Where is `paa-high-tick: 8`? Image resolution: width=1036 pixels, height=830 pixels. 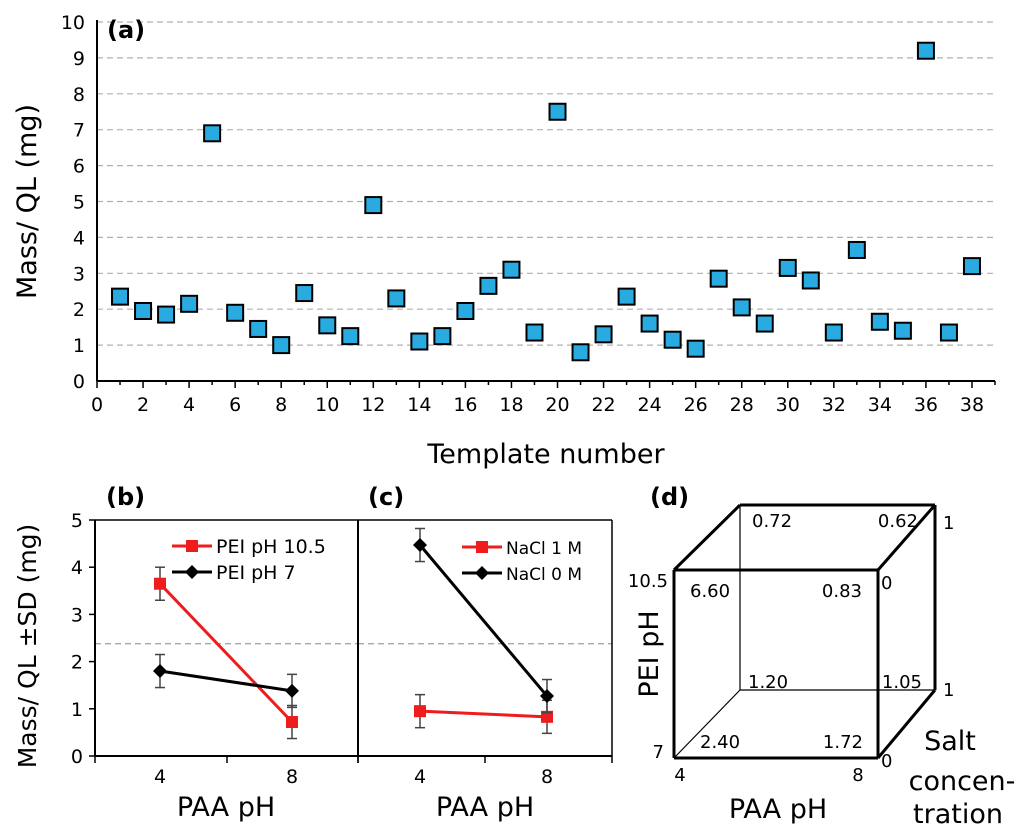
paa-high-tick: 8 is located at coordinates (857, 775).